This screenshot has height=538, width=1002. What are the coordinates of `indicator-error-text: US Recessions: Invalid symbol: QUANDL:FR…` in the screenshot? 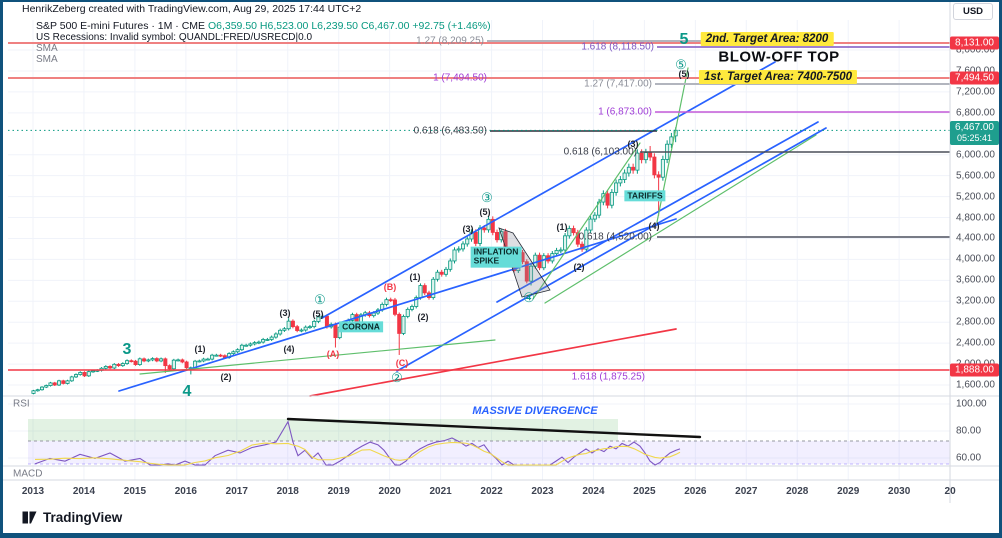 It's located at (174, 37).